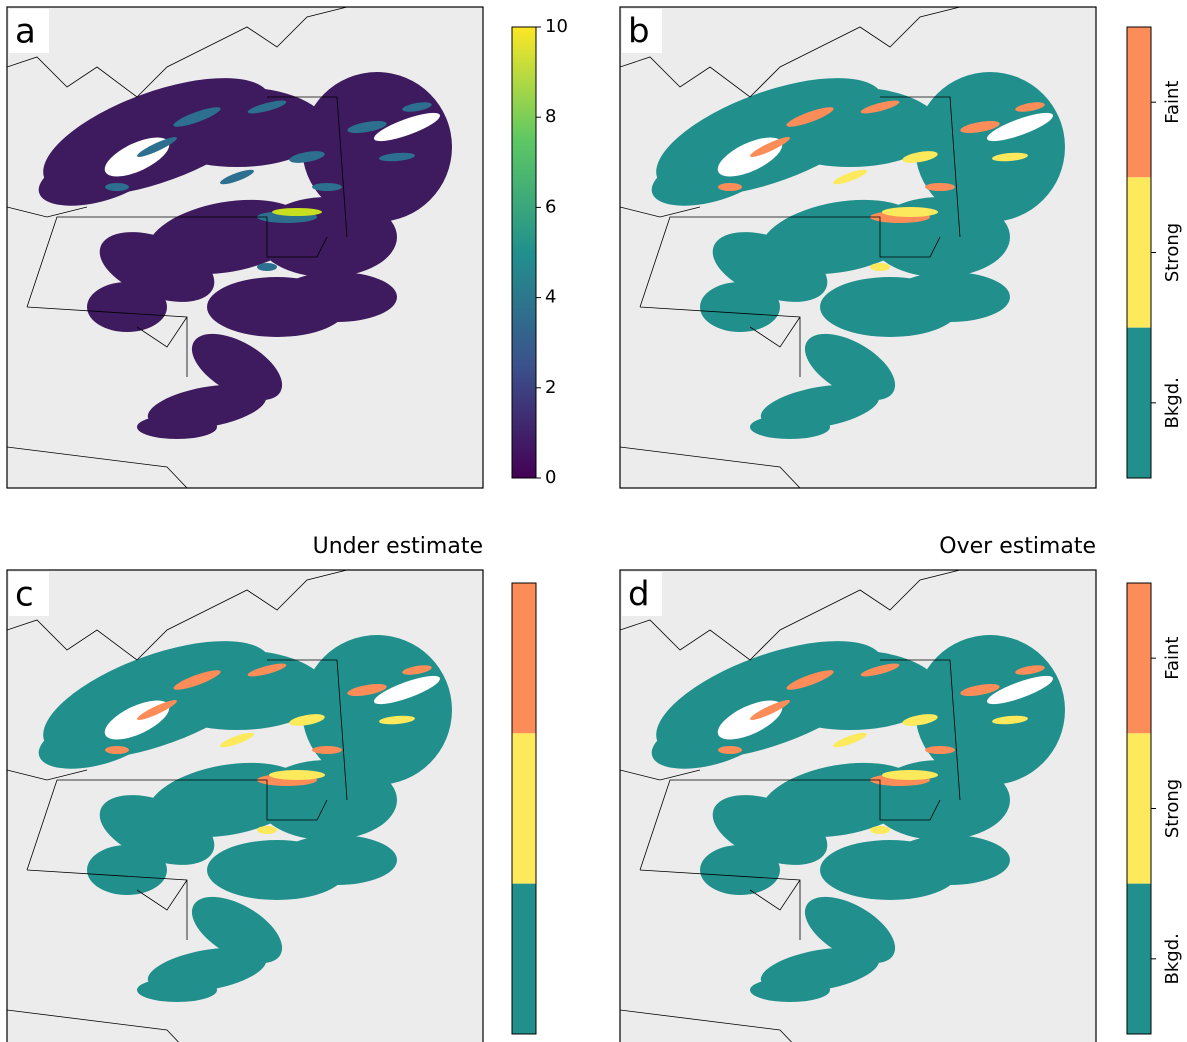 This screenshot has height=1042, width=1187. I want to click on colorbar-tick-label: 2, so click(550, 387).